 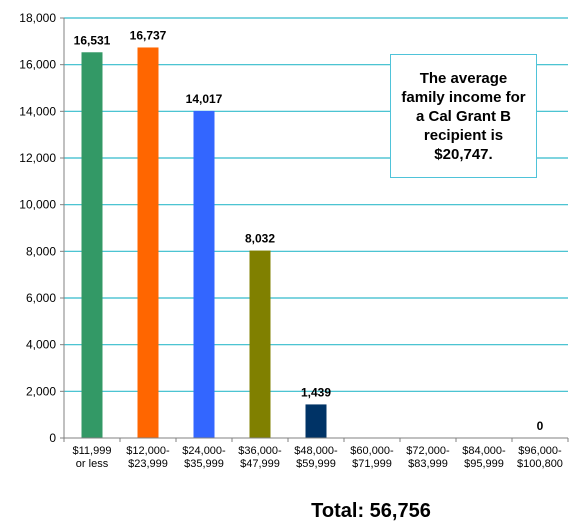 What do you see at coordinates (400, 511) in the screenshot?
I see `total-value: 56,756` at bounding box center [400, 511].